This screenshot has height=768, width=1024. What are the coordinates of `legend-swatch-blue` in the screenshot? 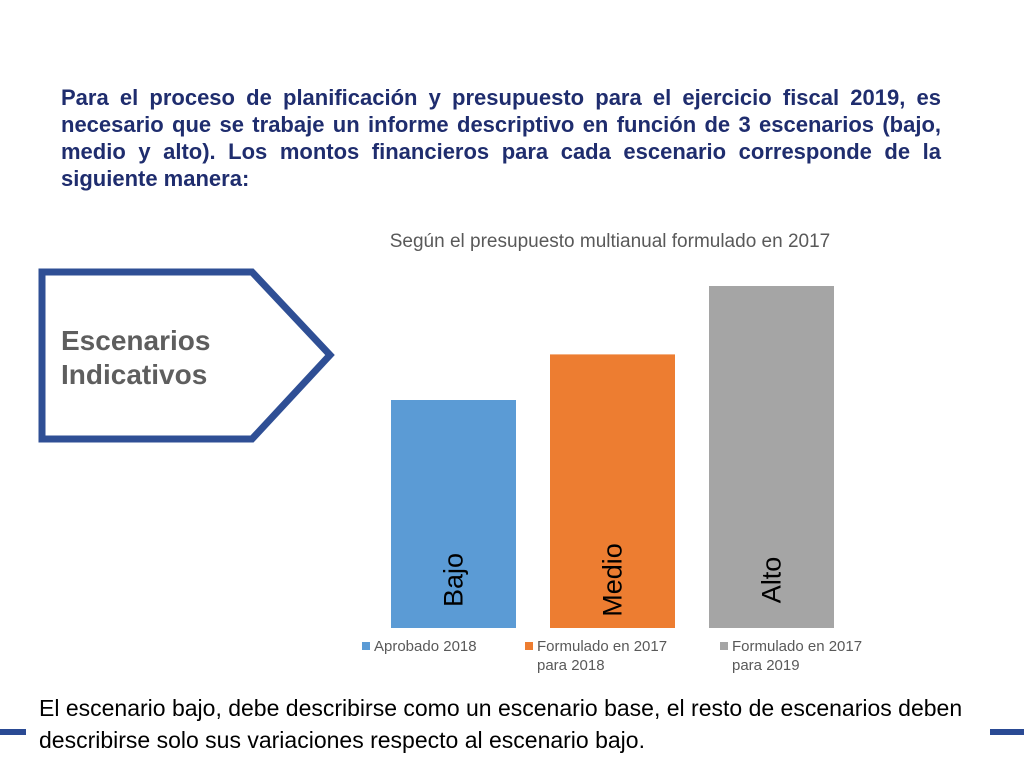 It's located at (366, 646).